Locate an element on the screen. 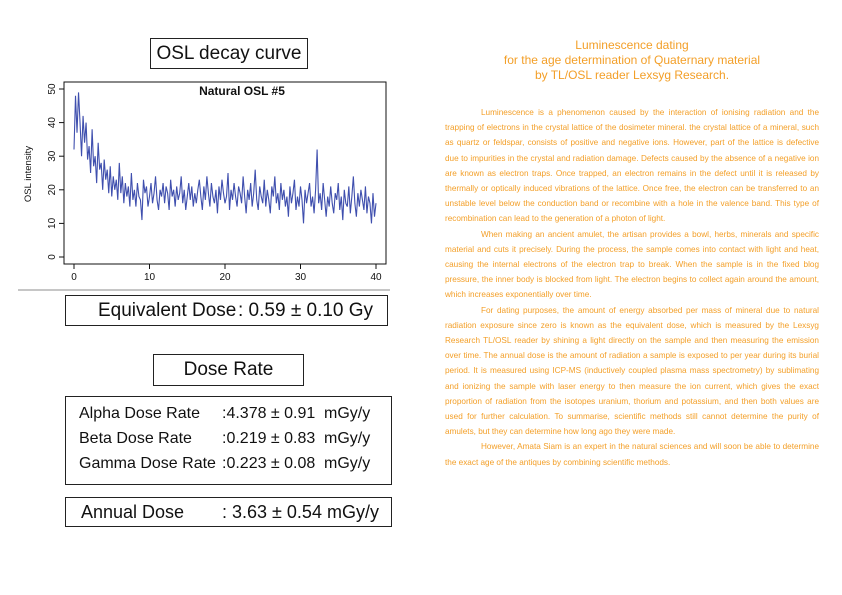  beta-dose-rate-row: Beta Dose Rate :0.219 ± 0.83 mGy/y is located at coordinates (234, 441).